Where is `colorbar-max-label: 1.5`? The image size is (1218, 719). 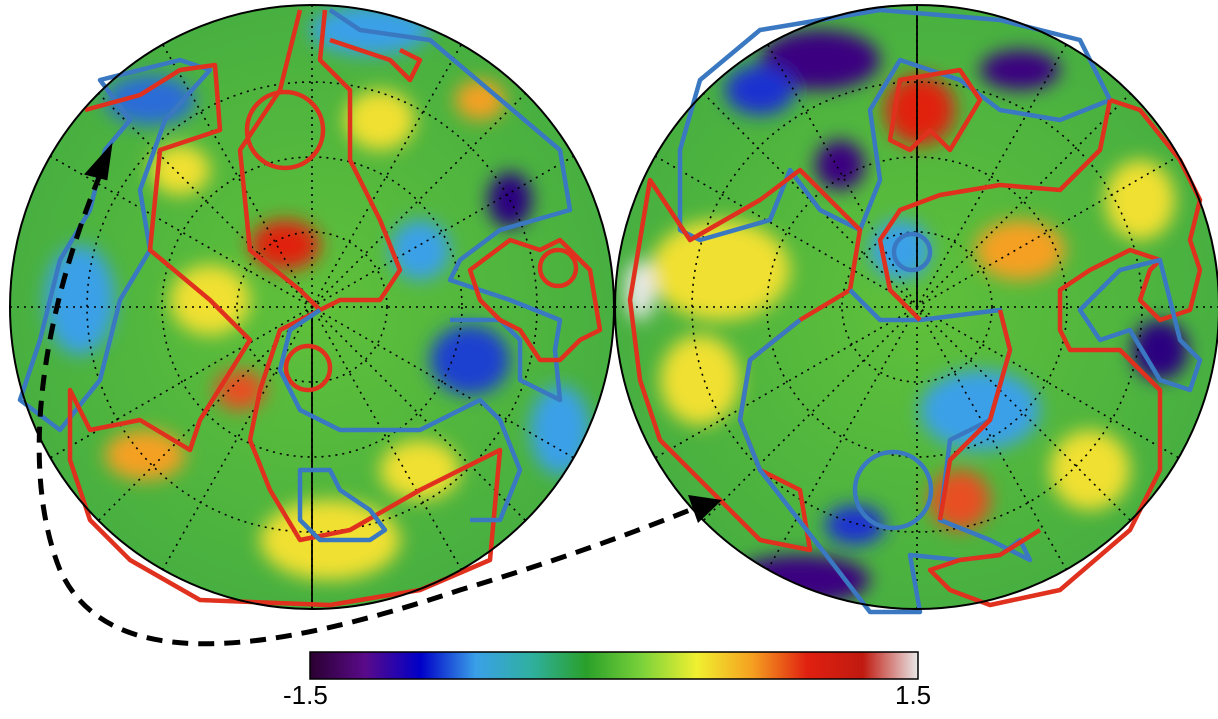
colorbar-max-label: 1.5 is located at coordinates (913, 695).